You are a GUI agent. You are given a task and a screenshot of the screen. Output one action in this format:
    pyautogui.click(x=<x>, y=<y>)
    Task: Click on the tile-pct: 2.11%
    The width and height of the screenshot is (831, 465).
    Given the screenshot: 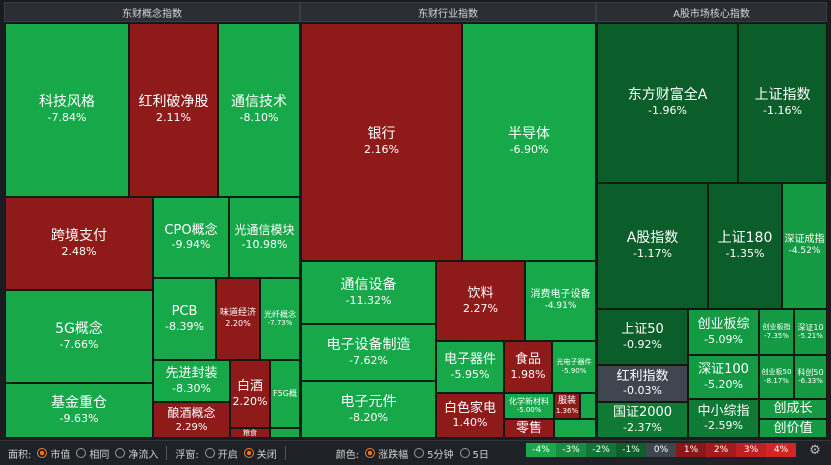 What is the action you would take?
    pyautogui.click(x=173, y=118)
    